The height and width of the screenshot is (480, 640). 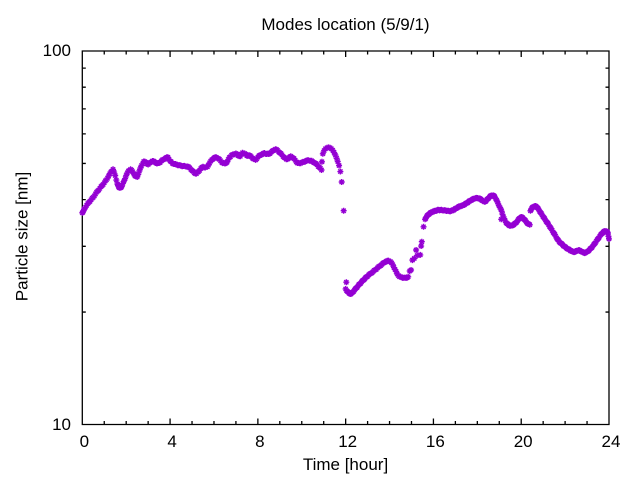 I want to click on y-tick-label-100: 100, so click(x=56, y=50).